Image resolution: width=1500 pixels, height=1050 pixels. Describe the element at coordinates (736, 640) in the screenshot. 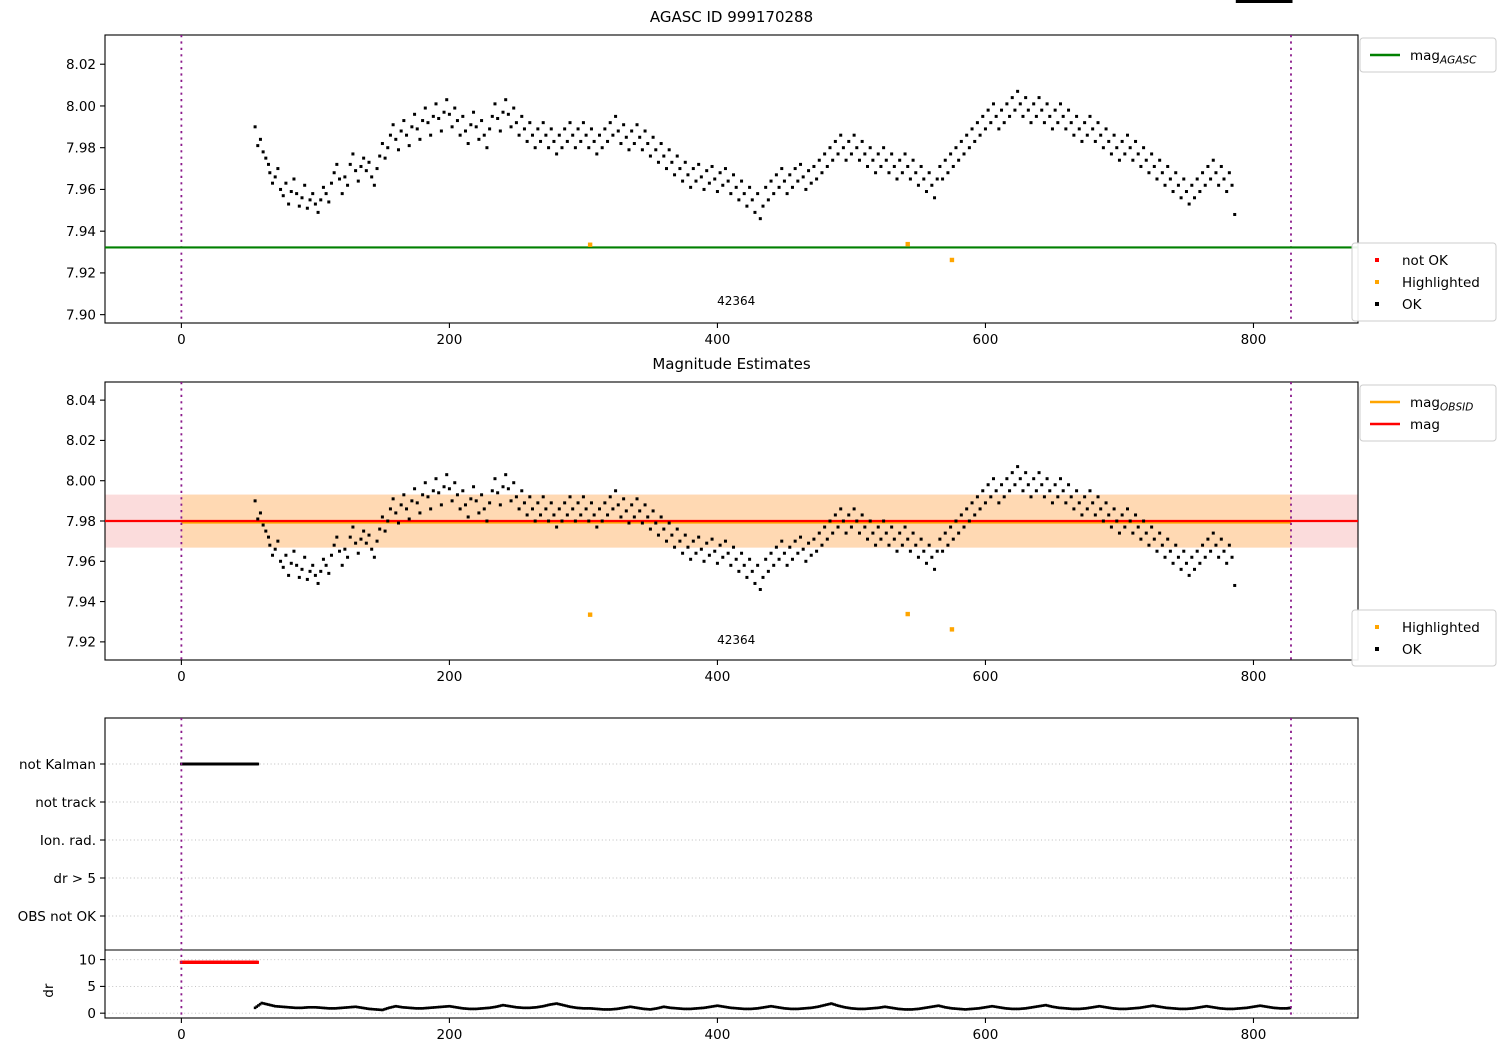

I see `panel2-obsid-annotation: 42364` at that location.